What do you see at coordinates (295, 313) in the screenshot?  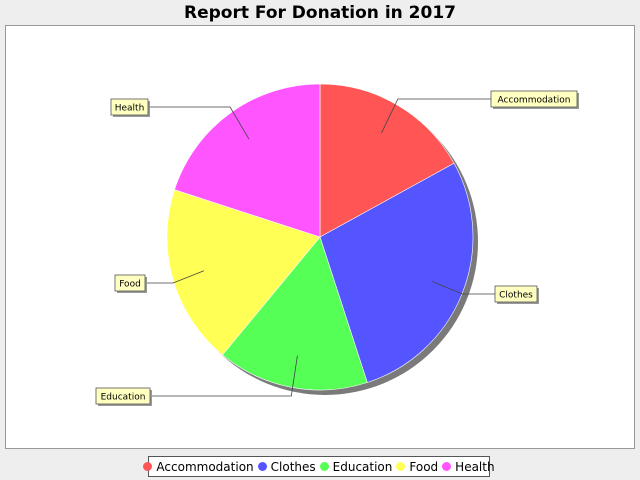 I see `pie-slice-education` at bounding box center [295, 313].